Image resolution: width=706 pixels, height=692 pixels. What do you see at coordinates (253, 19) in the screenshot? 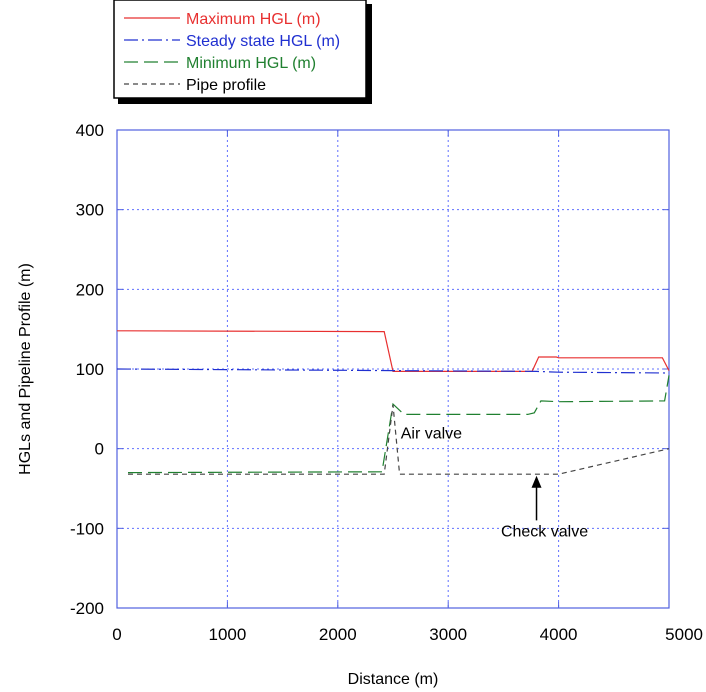
I see `legend-label-0: Maximum HGL (m)` at bounding box center [253, 19].